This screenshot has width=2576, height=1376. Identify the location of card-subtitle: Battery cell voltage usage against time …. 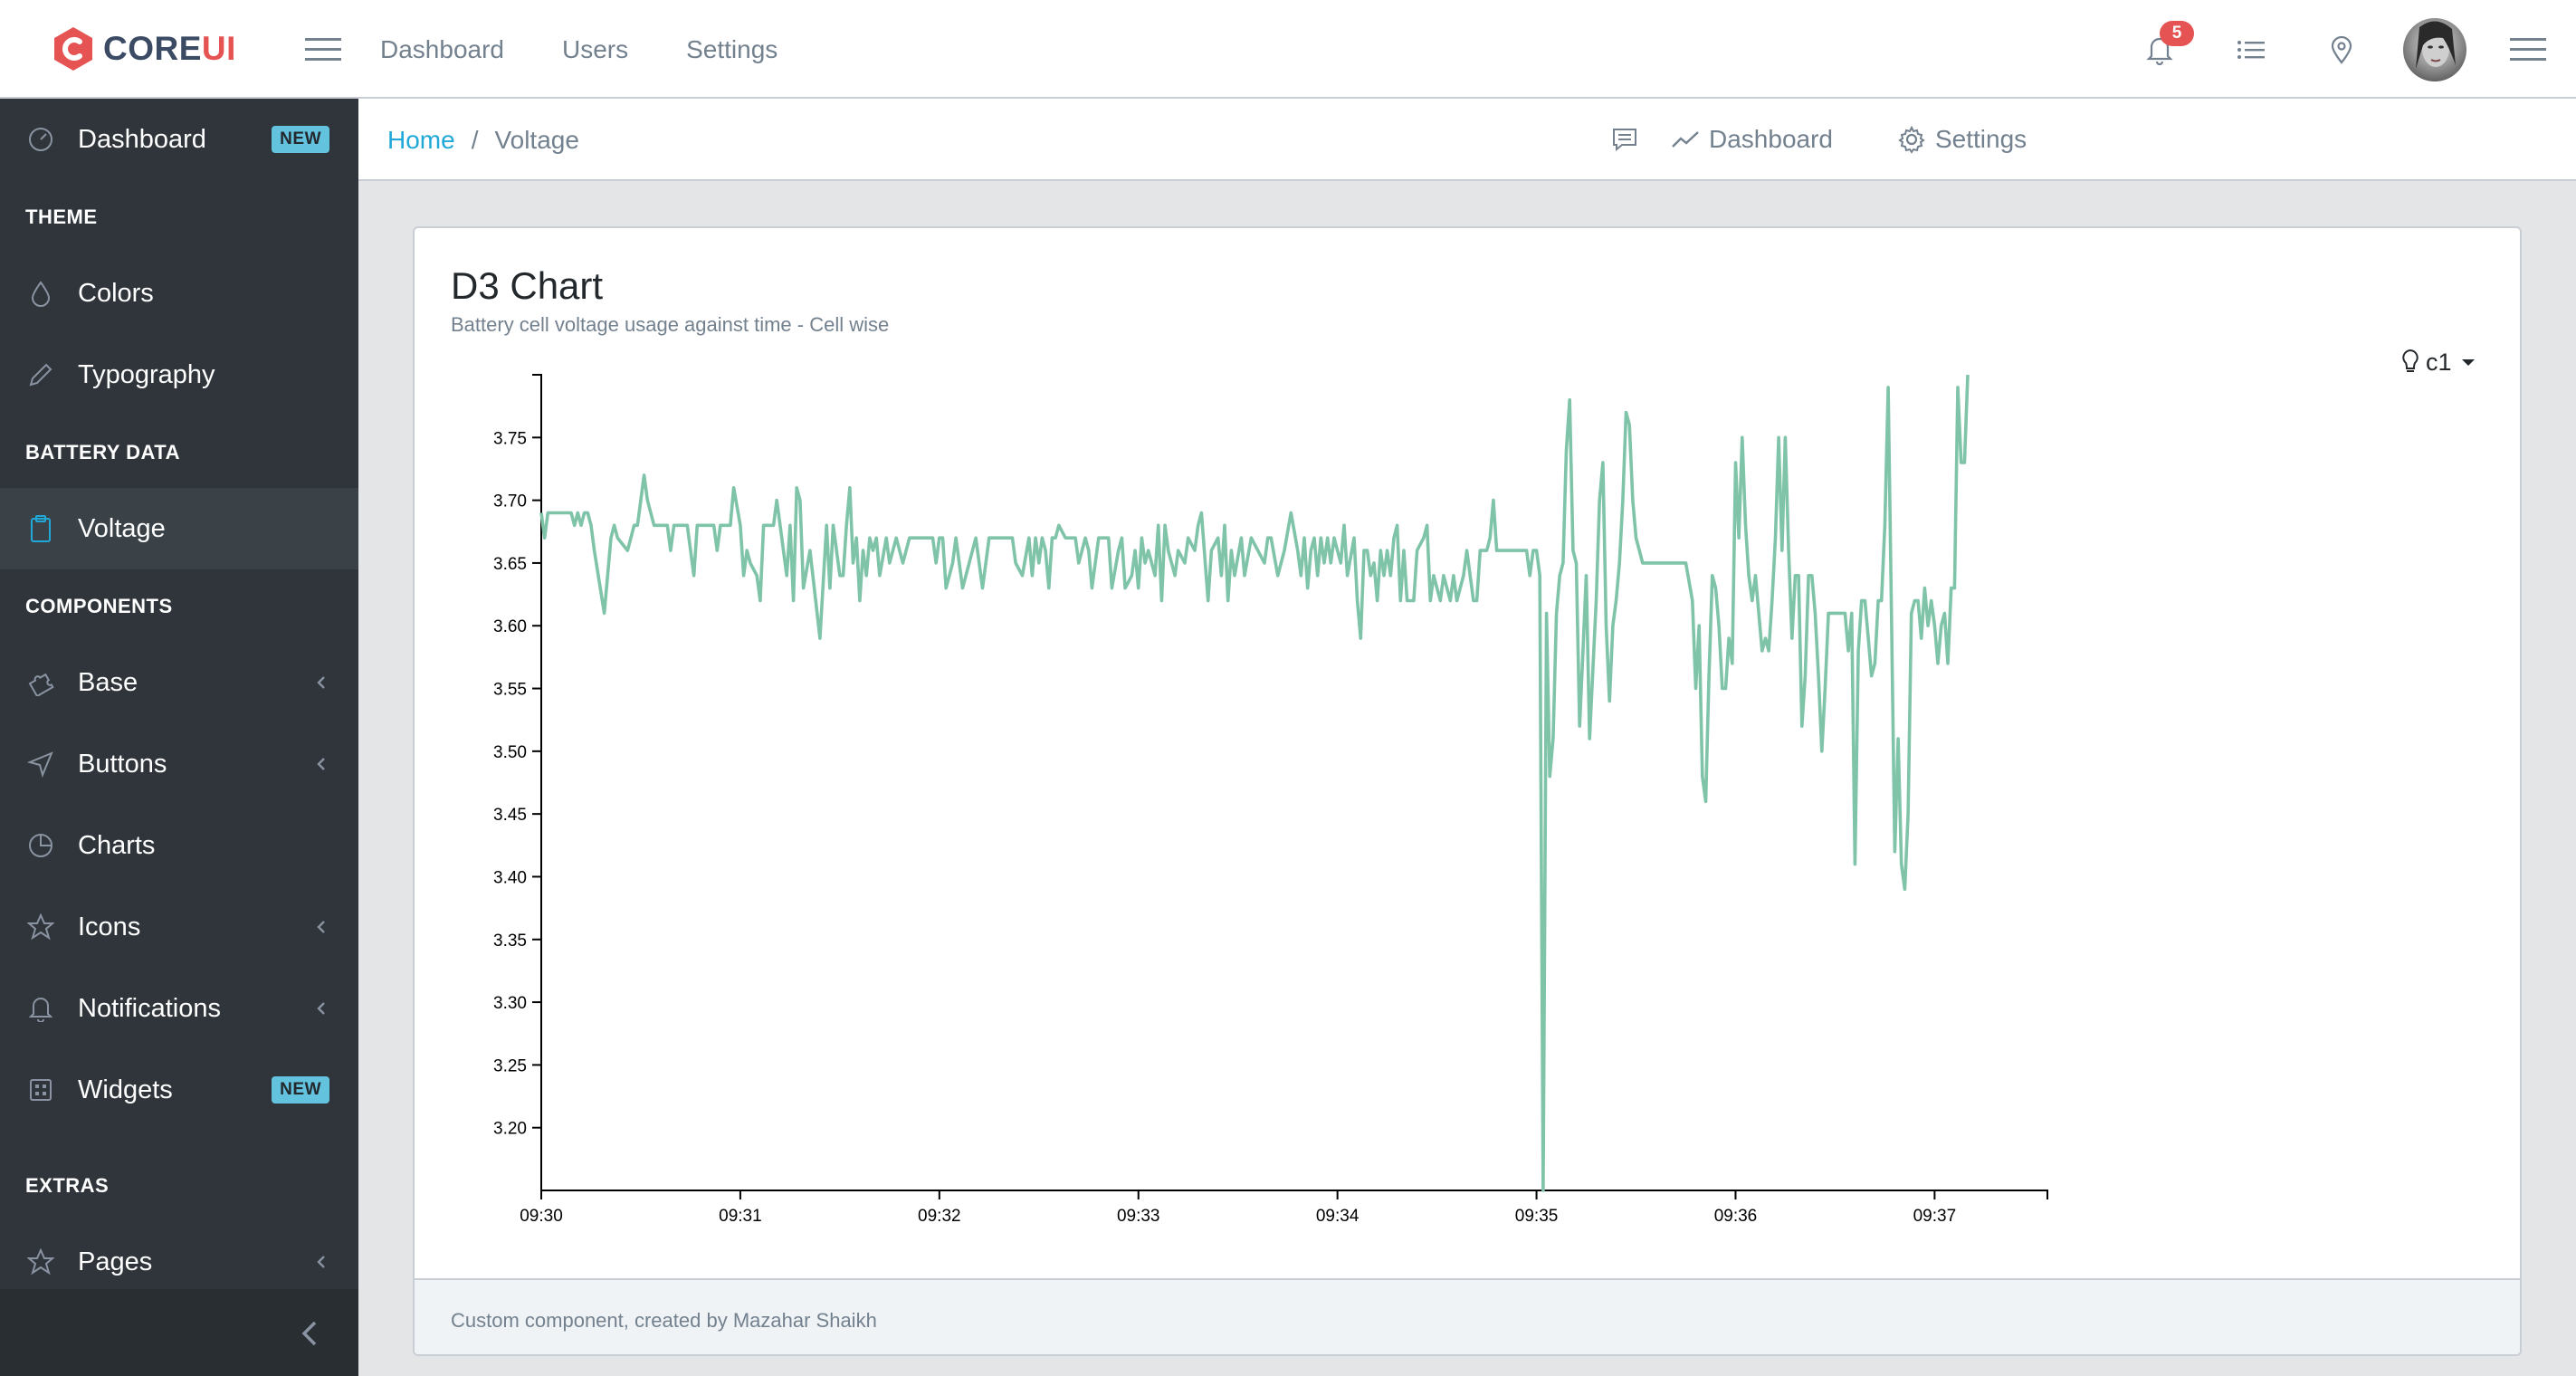
(671, 324).